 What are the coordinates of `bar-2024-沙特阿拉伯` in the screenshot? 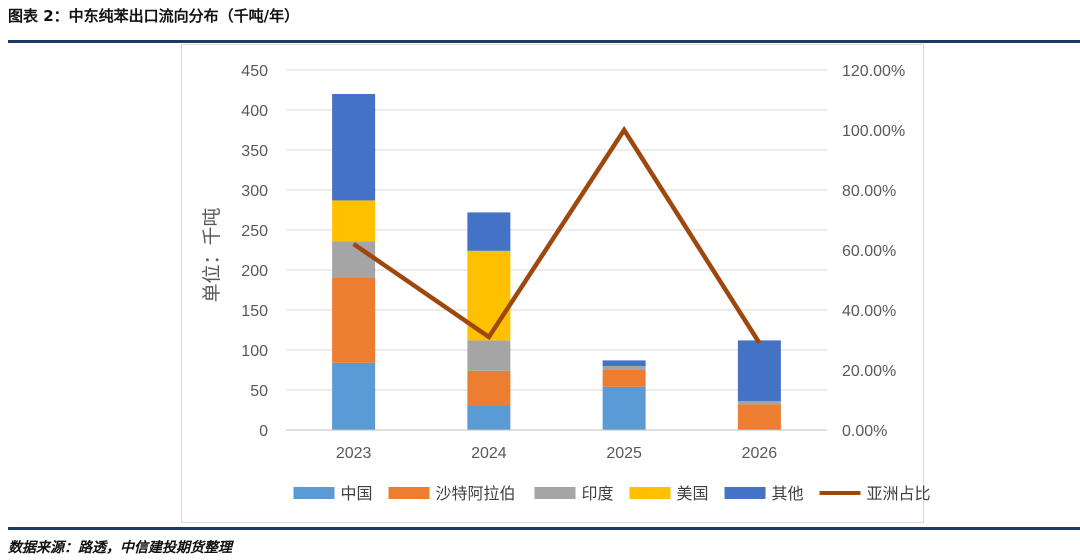 It's located at (489, 388).